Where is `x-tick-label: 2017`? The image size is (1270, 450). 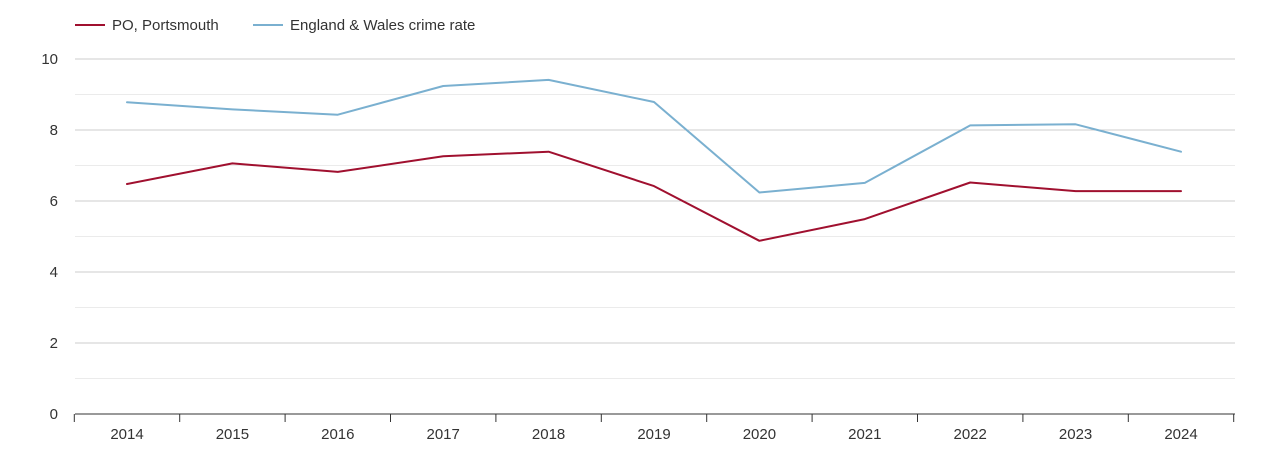 x-tick-label: 2017 is located at coordinates (443, 434).